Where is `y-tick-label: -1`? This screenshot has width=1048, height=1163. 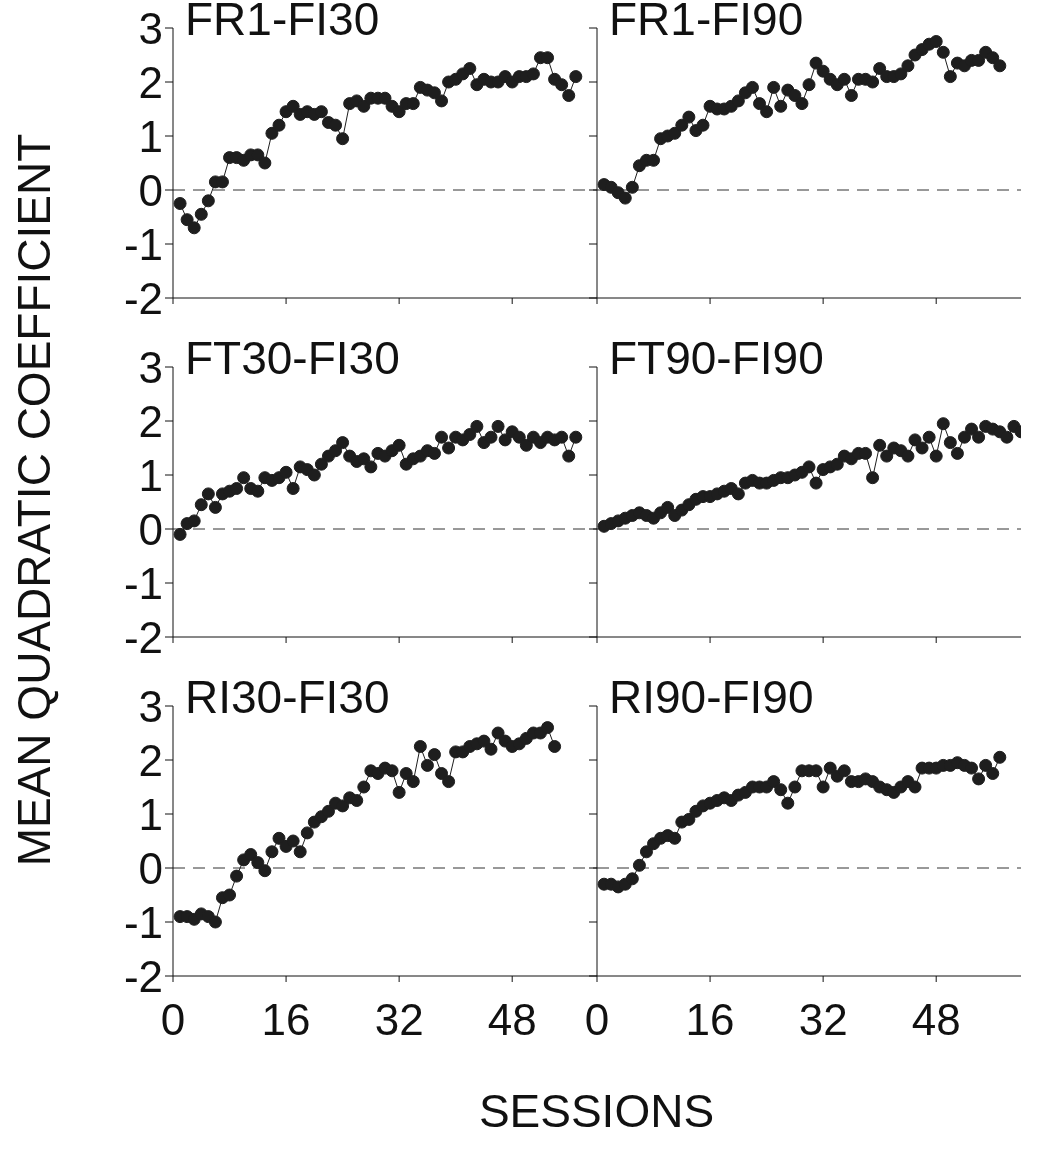 y-tick-label: -1 is located at coordinates (143, 922).